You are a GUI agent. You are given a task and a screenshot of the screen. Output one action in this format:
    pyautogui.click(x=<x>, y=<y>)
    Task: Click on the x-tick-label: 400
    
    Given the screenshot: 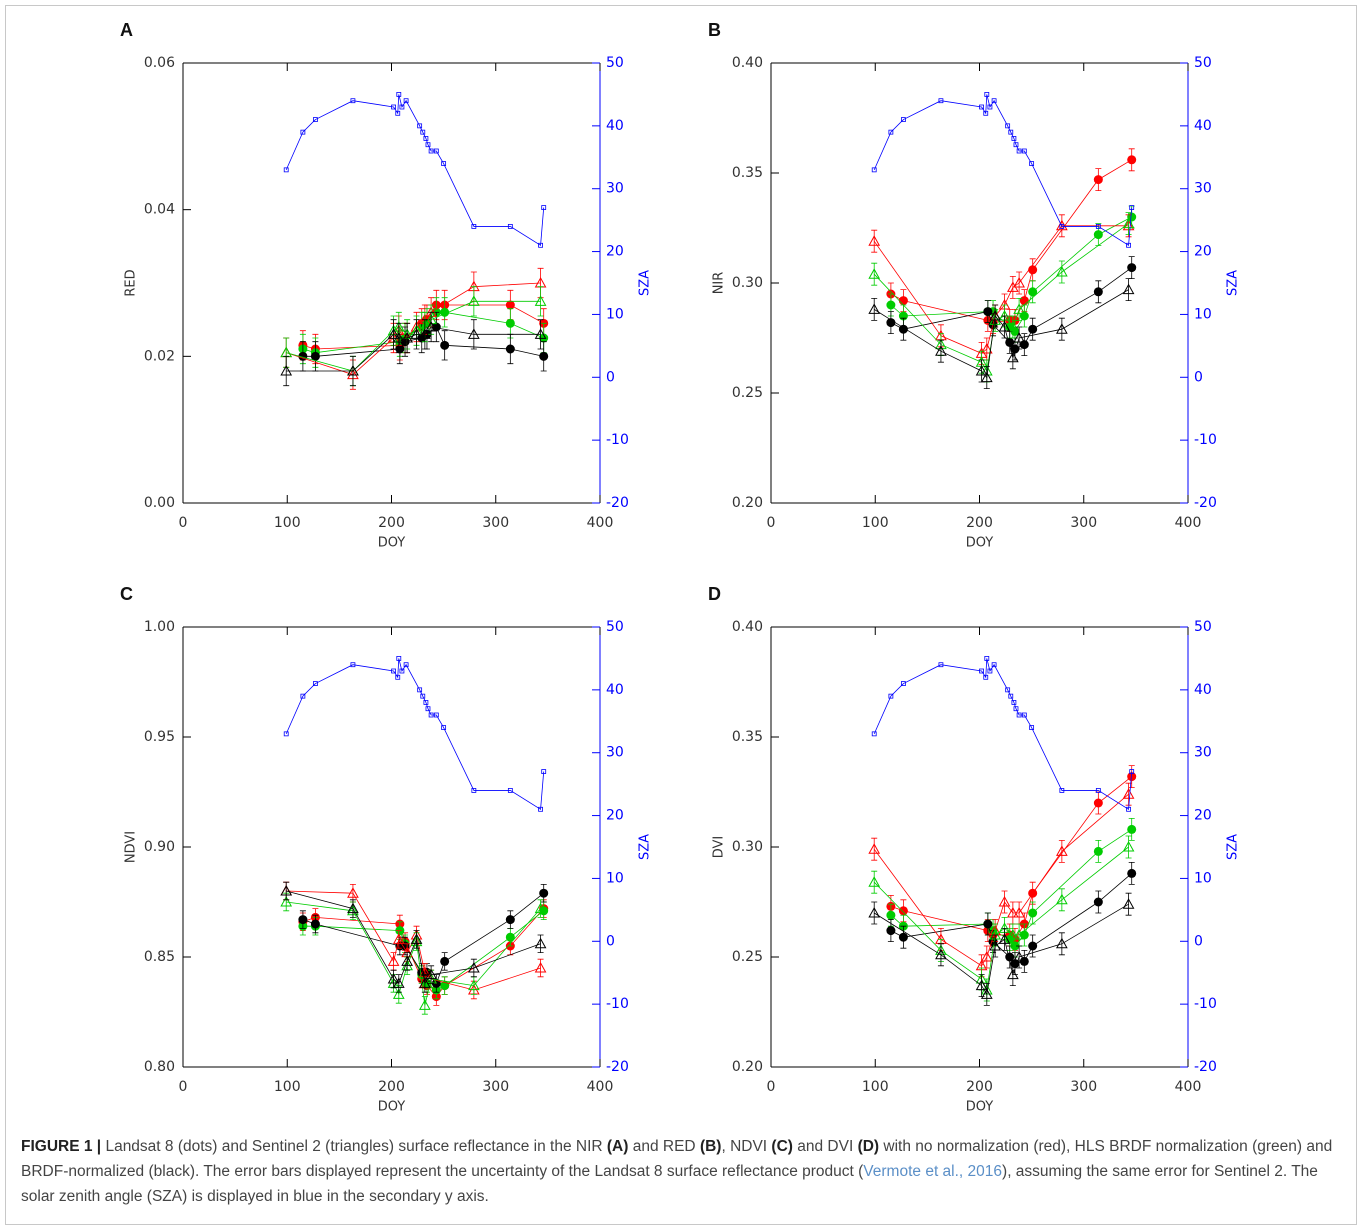 What is the action you would take?
    pyautogui.click(x=1188, y=523)
    